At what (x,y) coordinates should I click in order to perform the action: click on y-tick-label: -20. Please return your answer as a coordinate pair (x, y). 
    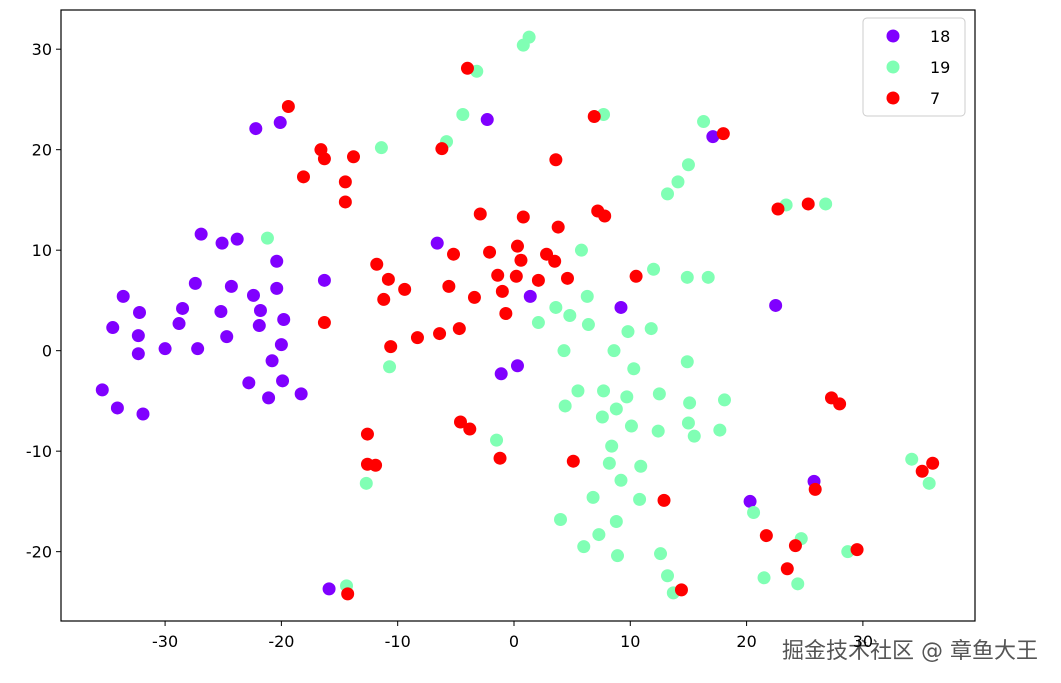
    Looking at the image, I should click on (39, 552).